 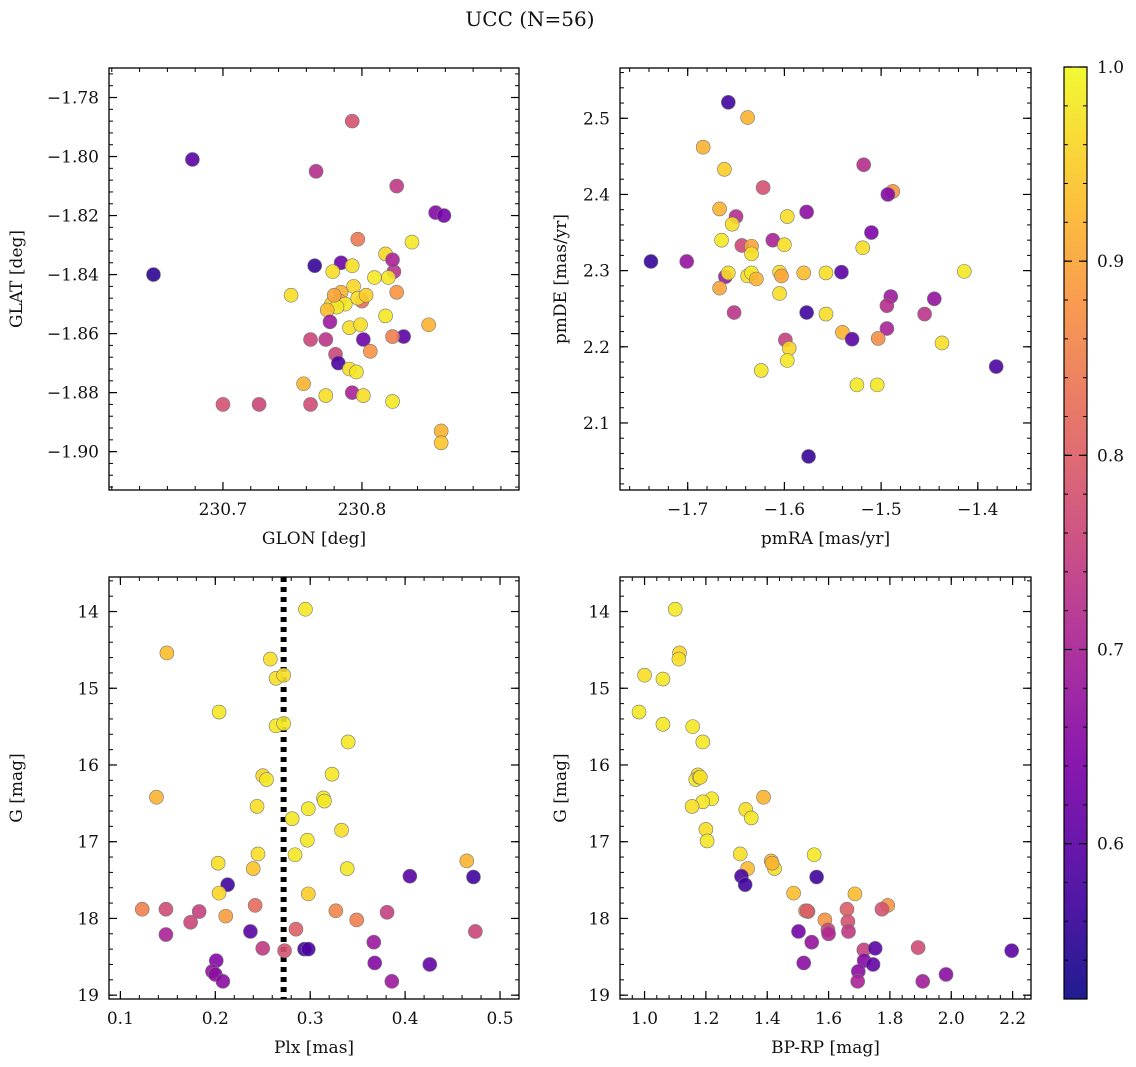 What do you see at coordinates (73, 335) in the screenshot?
I see `y-tick-label: −1.86` at bounding box center [73, 335].